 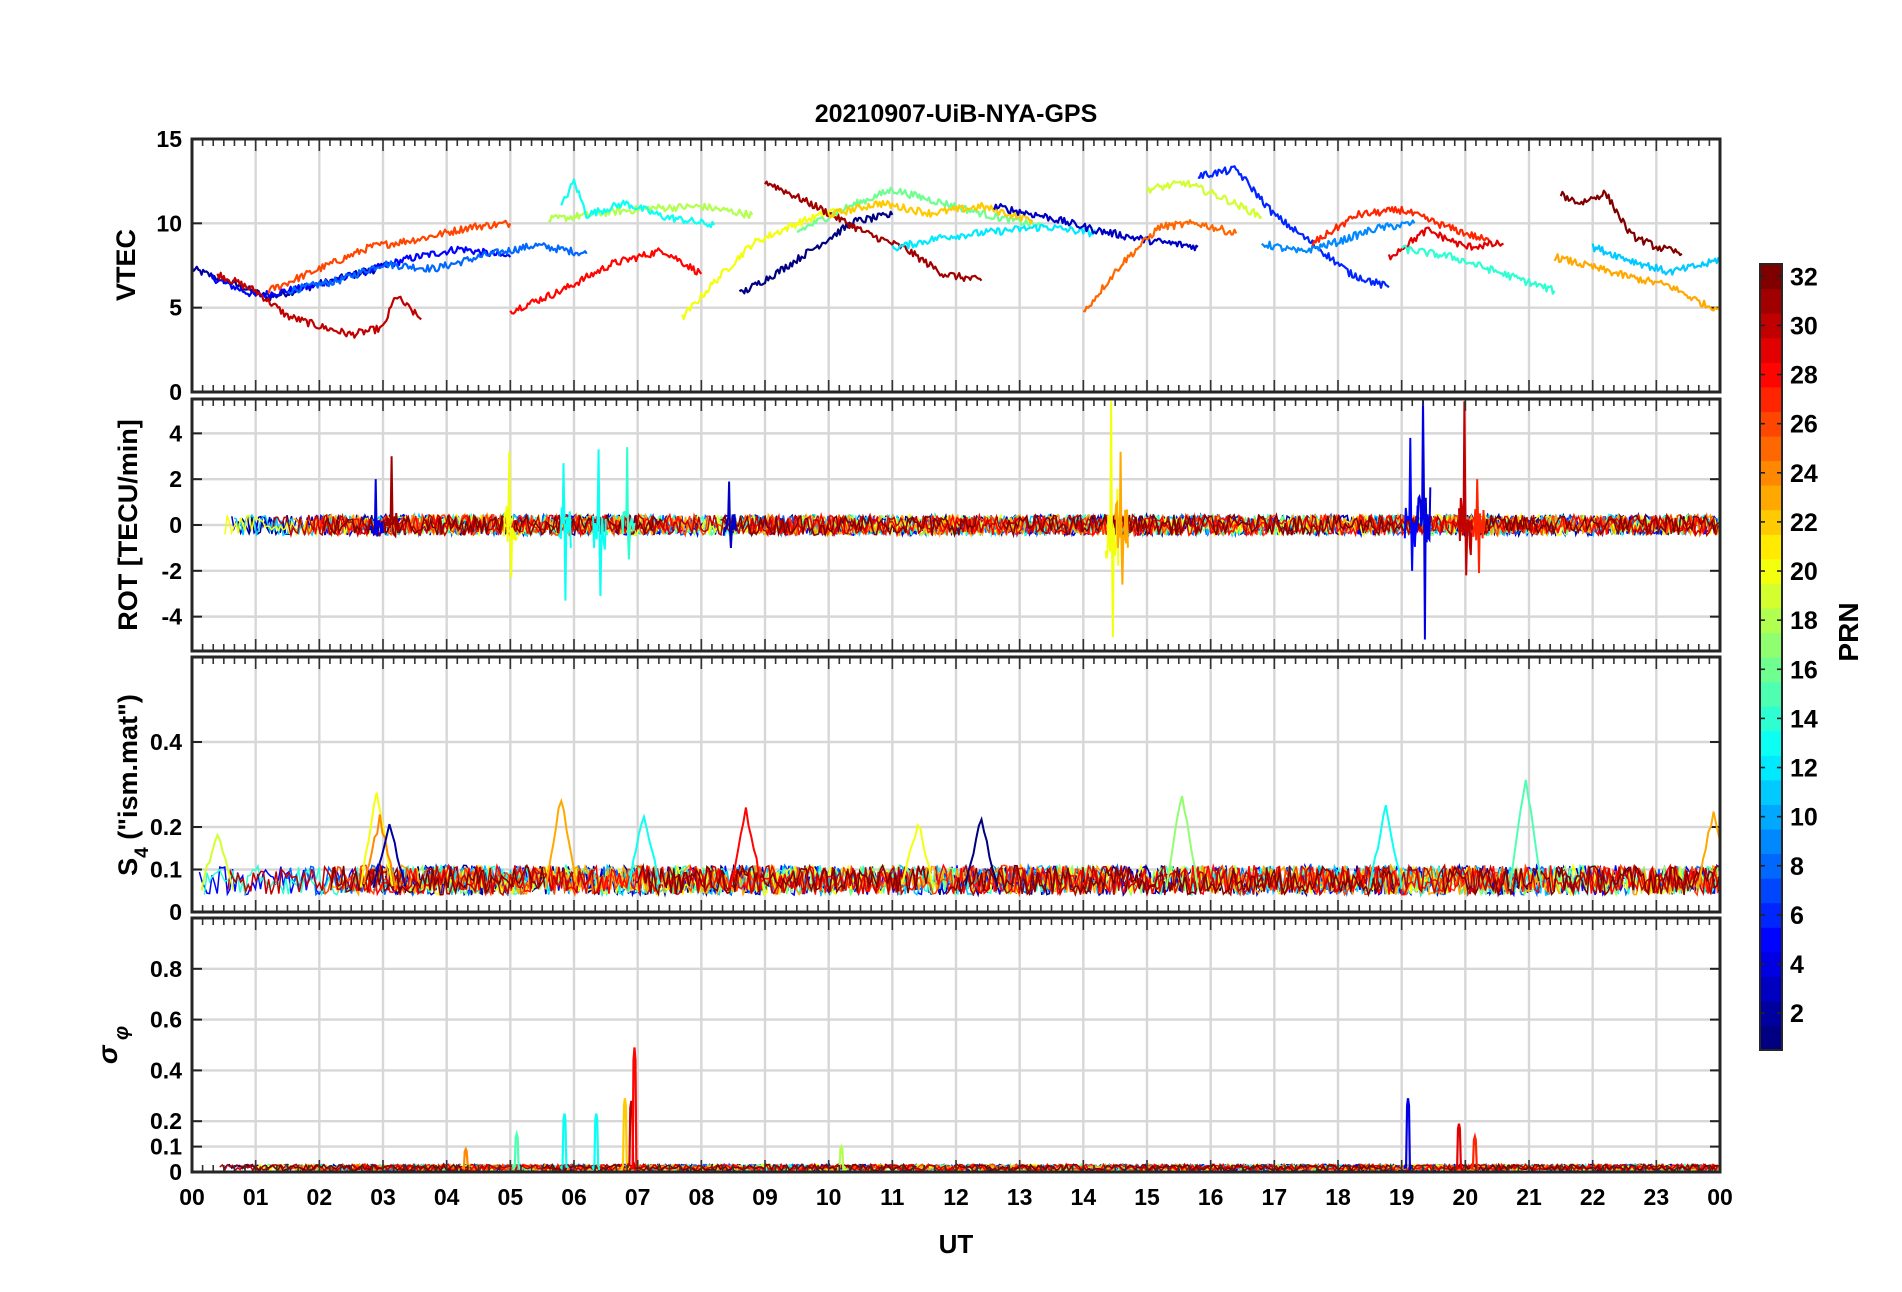 I want to click on x-tick-label: 19, so click(x=1402, y=1197).